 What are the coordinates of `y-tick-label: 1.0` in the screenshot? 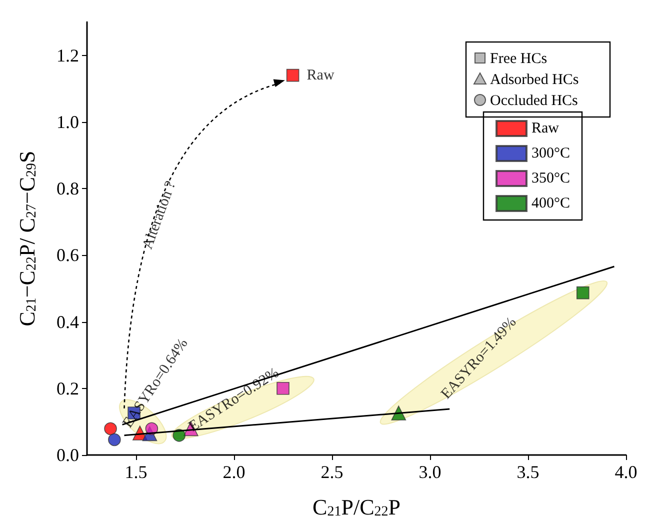 It's located at (67, 122).